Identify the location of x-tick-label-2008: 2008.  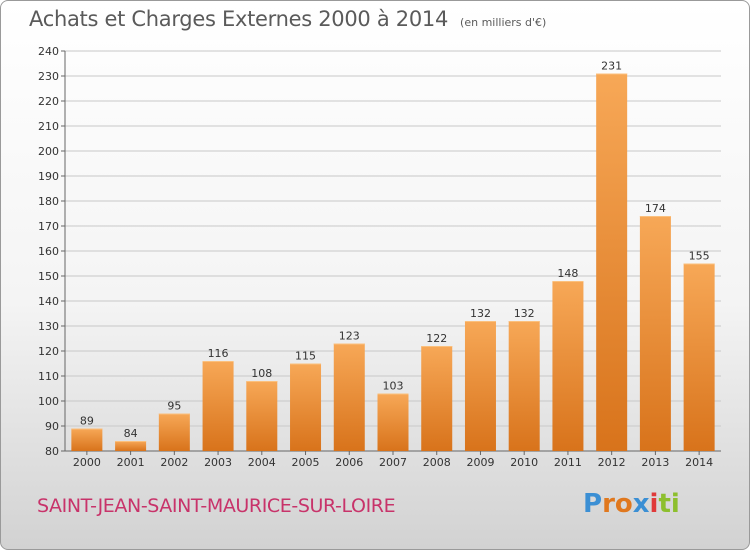
(437, 462).